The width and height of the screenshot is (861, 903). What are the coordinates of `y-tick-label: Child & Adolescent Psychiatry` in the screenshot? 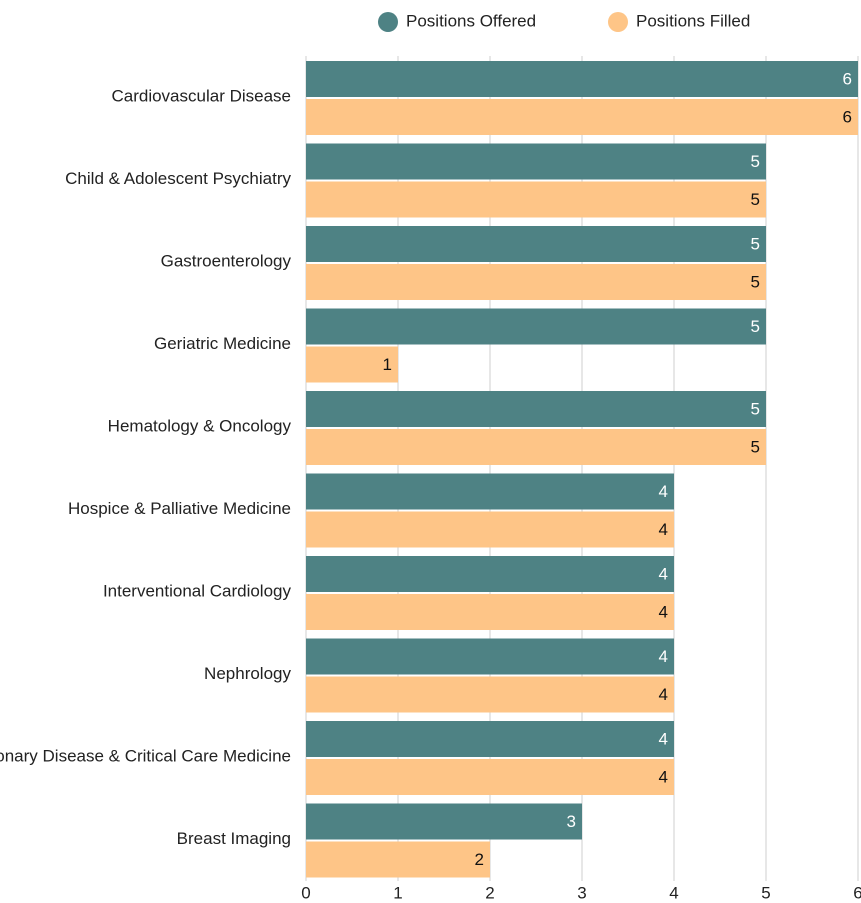 It's located at (178, 178).